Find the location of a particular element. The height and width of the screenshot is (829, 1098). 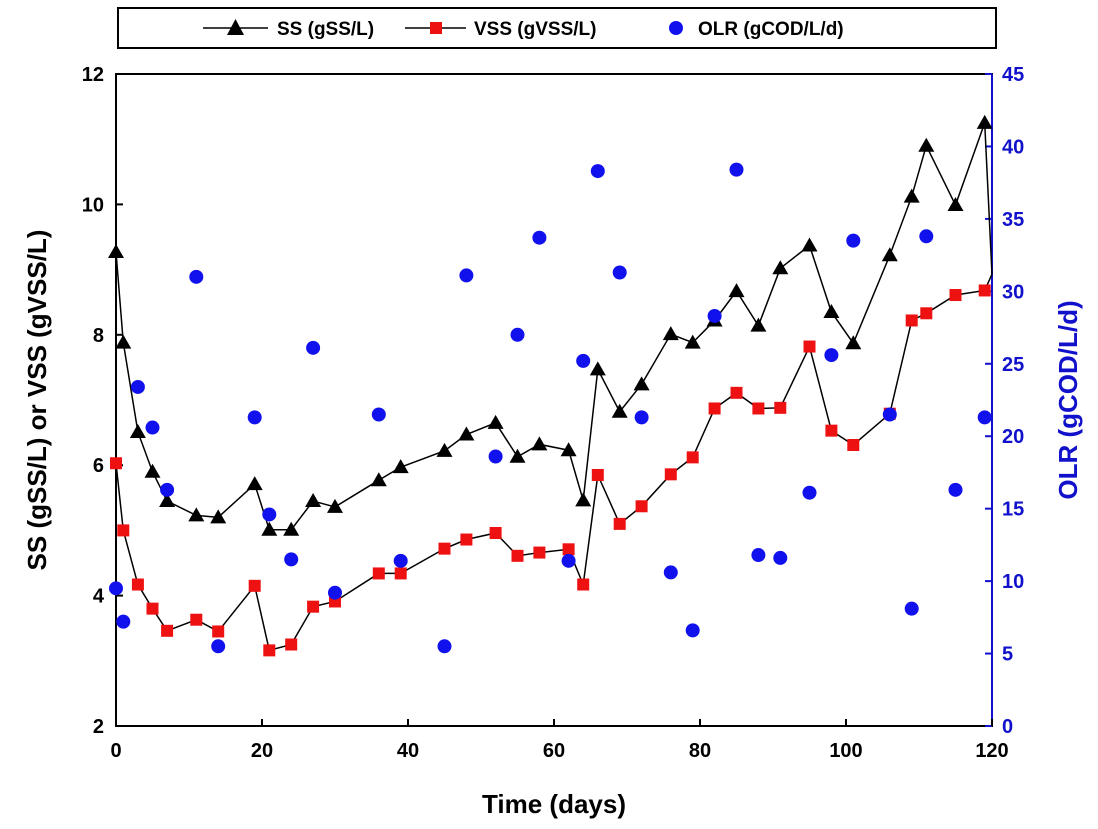

bottom-axis-ticks: 0 20 40 60 80 100 120 is located at coordinates (559, 740).